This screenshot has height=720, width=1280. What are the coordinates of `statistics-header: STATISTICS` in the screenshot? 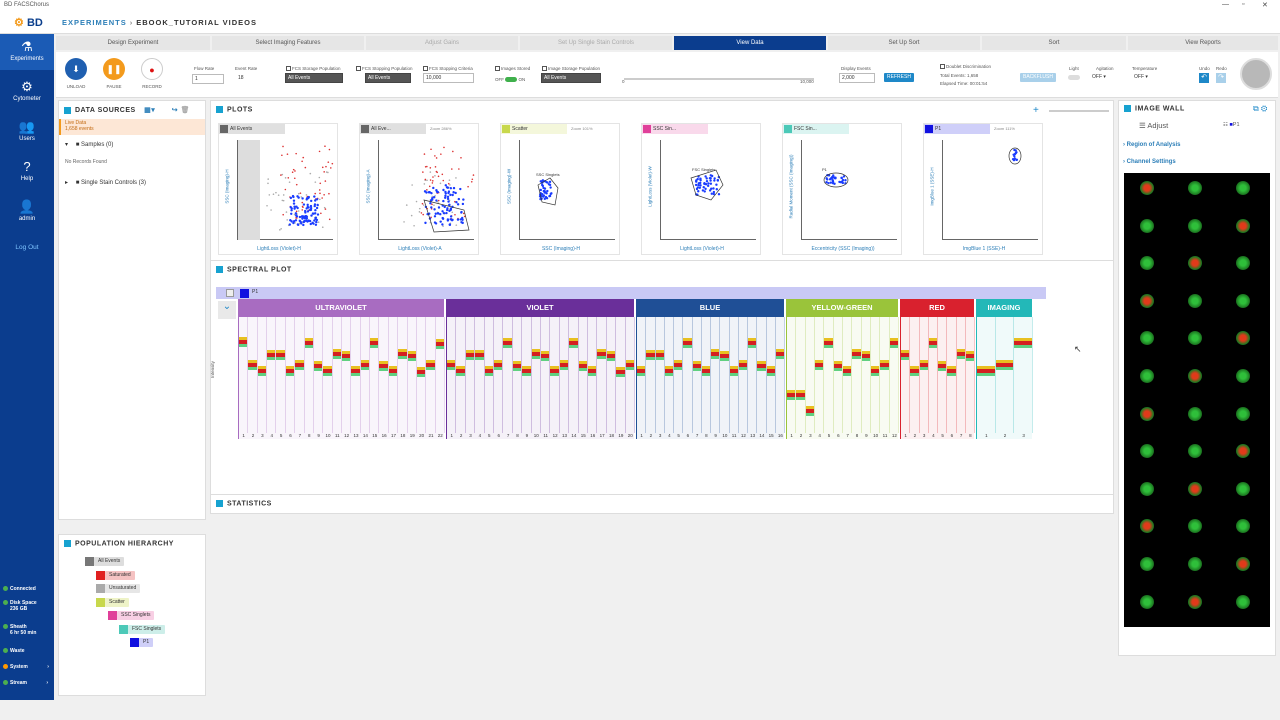 It's located at (244, 503).